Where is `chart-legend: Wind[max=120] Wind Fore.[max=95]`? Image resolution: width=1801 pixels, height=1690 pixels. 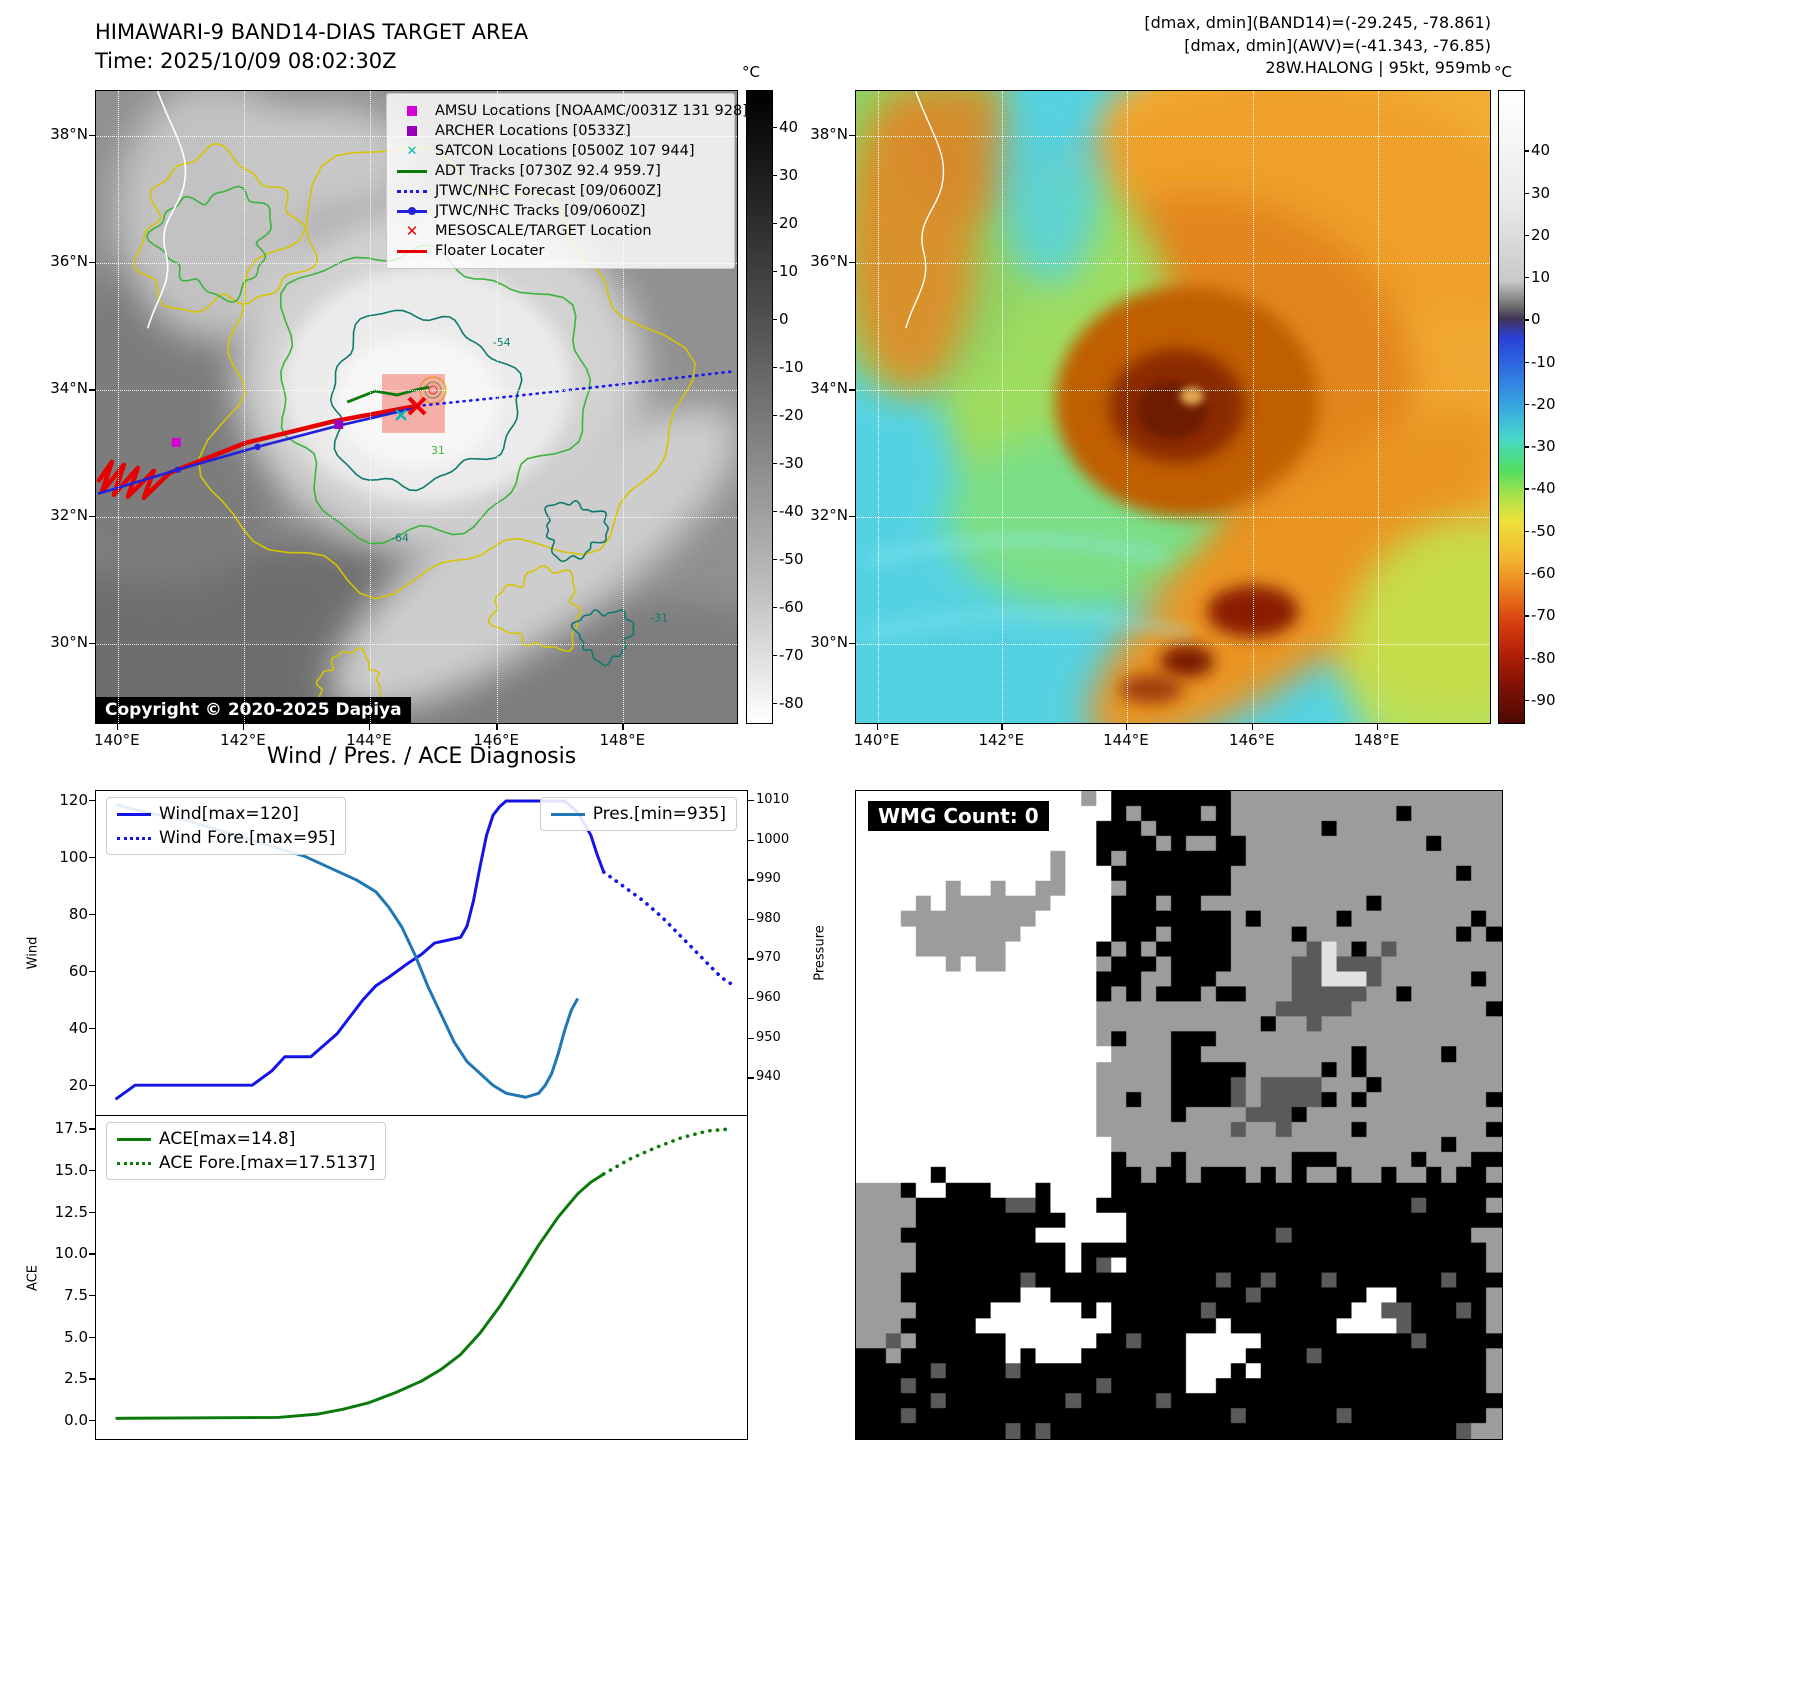
chart-legend: Wind[max=120] Wind Fore.[max=95] is located at coordinates (226, 826).